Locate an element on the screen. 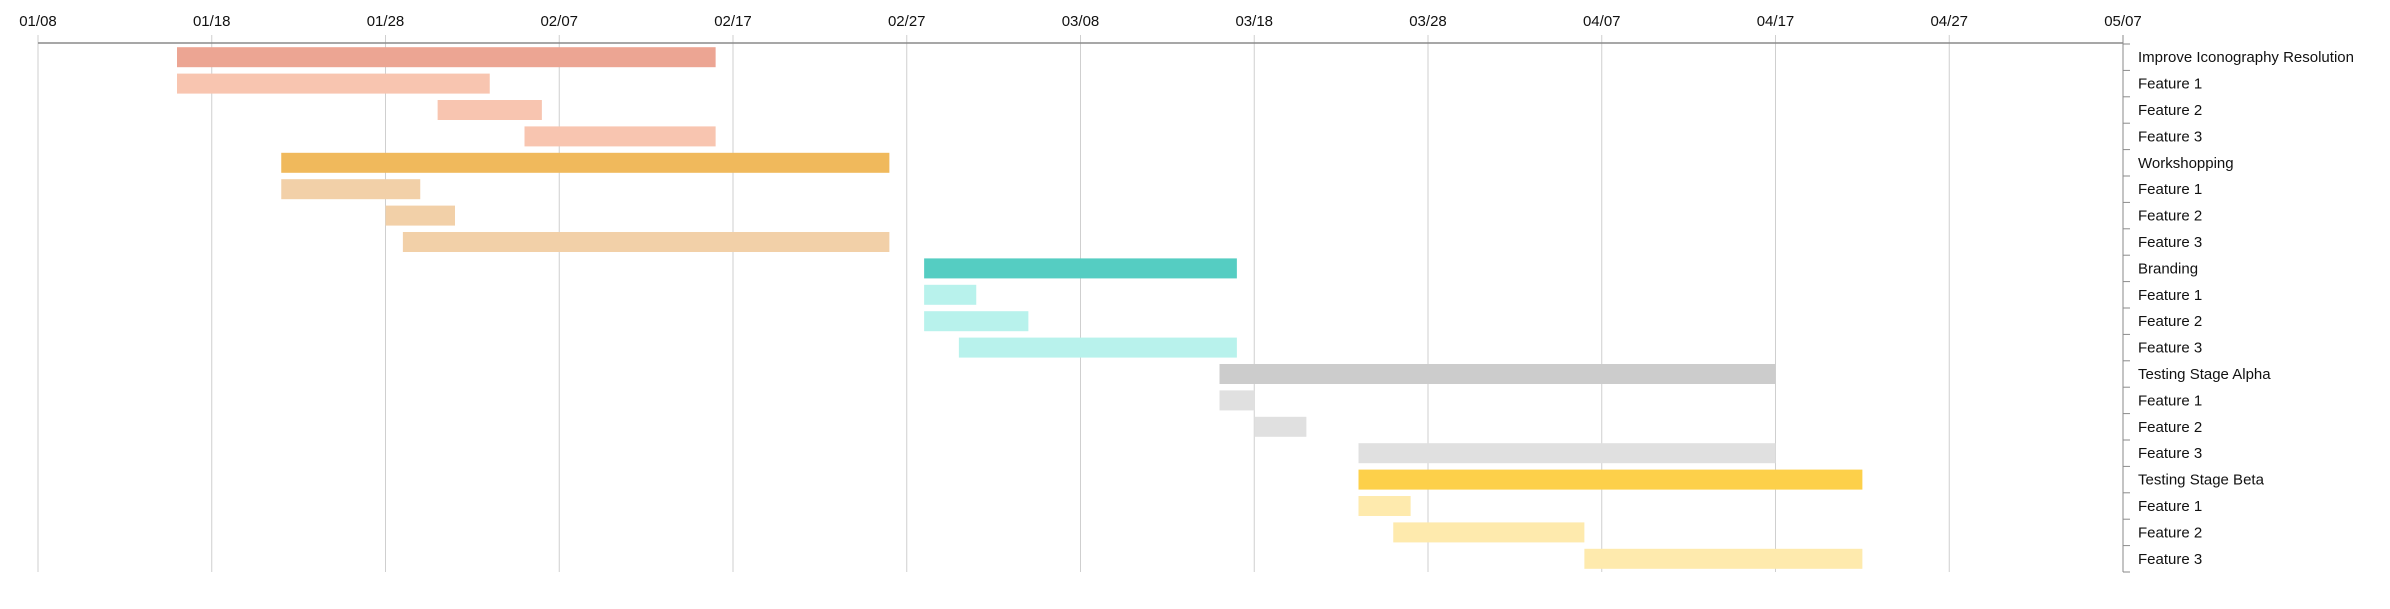  task-label: Improve Iconography Resolution is located at coordinates (2246, 57).